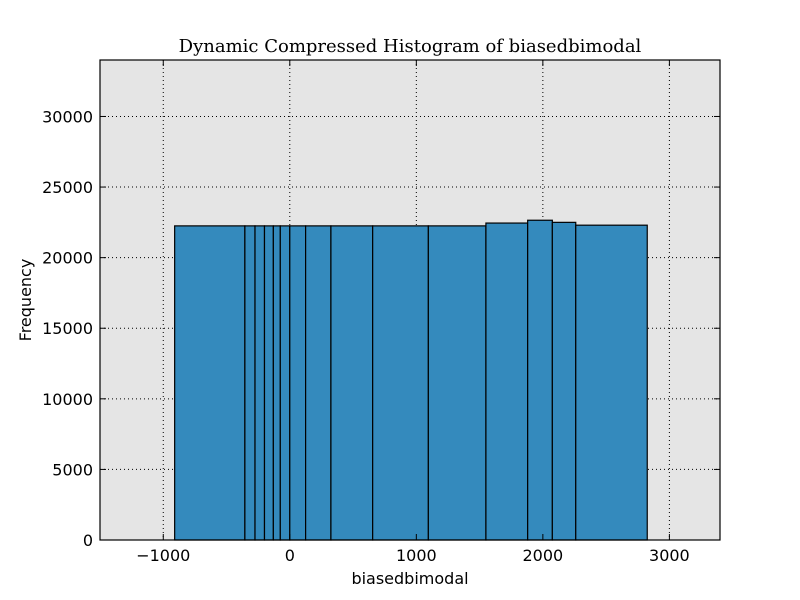  I want to click on x-tick-label: 3000, so click(669, 555).